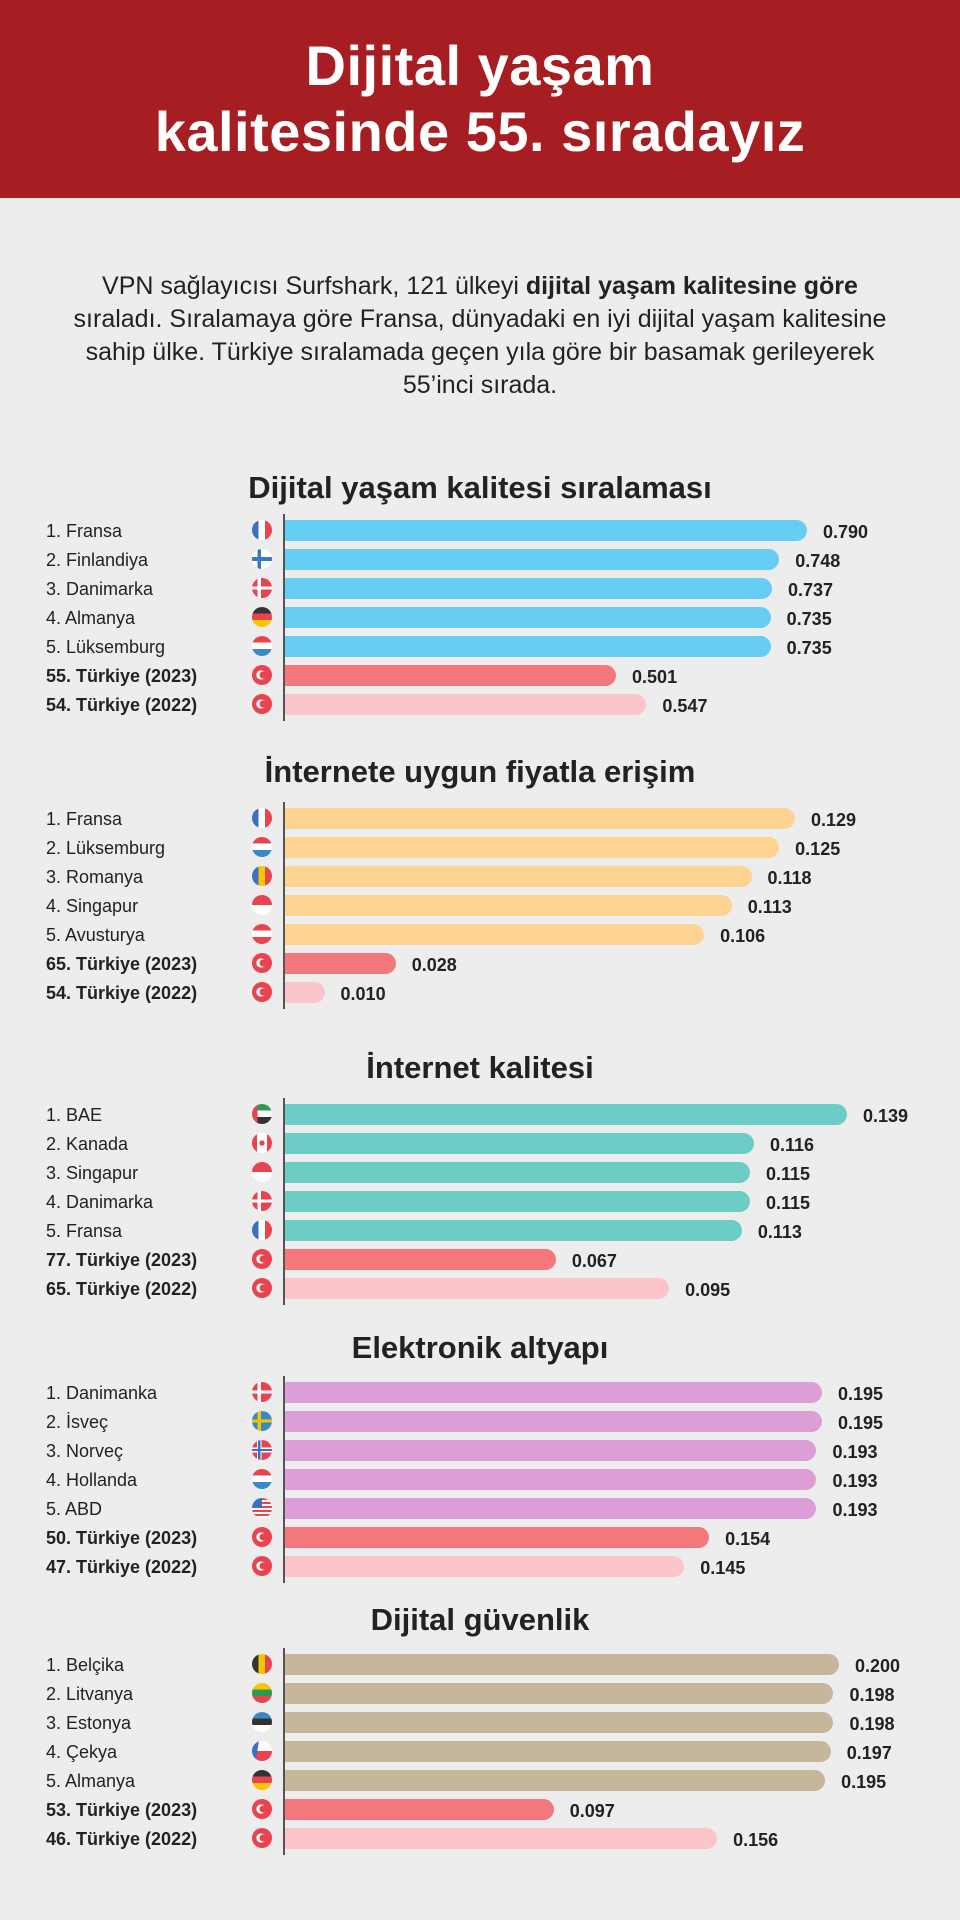  I want to click on chart-row: 53. Türkiye (2023) 0.097, so click(480, 1809).